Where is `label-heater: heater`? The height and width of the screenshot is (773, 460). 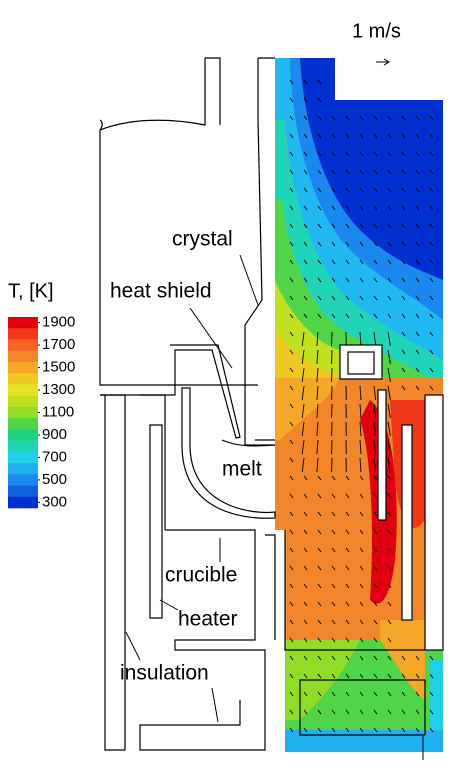 label-heater: heater is located at coordinates (208, 619).